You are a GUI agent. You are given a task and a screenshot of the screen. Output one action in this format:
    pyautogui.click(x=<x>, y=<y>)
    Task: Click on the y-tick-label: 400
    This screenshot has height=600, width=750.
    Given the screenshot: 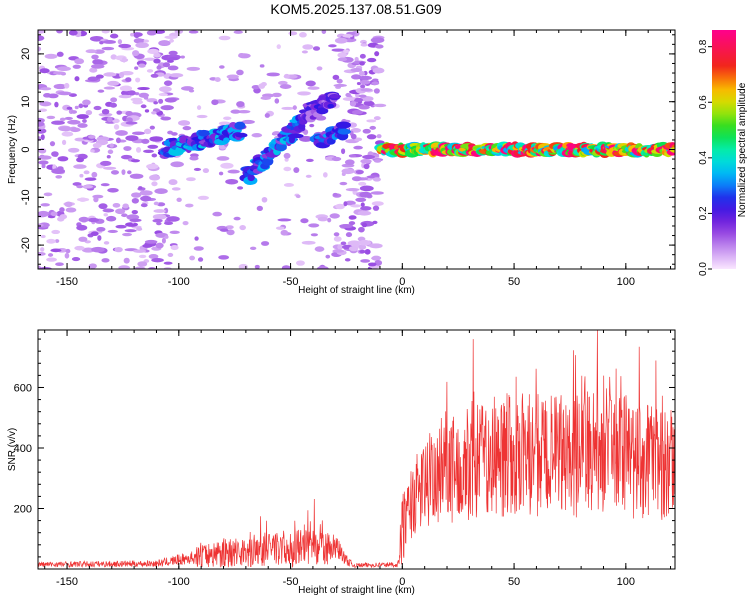 What is the action you would take?
    pyautogui.click(x=23, y=449)
    